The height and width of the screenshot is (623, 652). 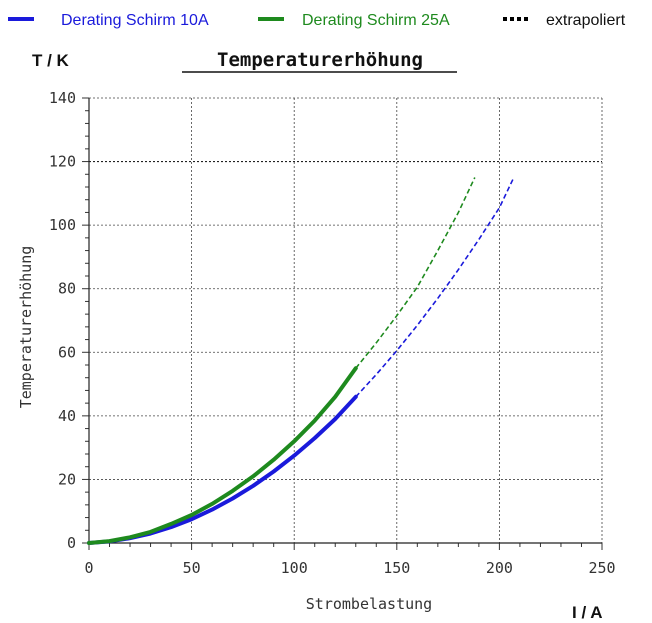 I want to click on series-25a-extrapolated, so click(x=415, y=273).